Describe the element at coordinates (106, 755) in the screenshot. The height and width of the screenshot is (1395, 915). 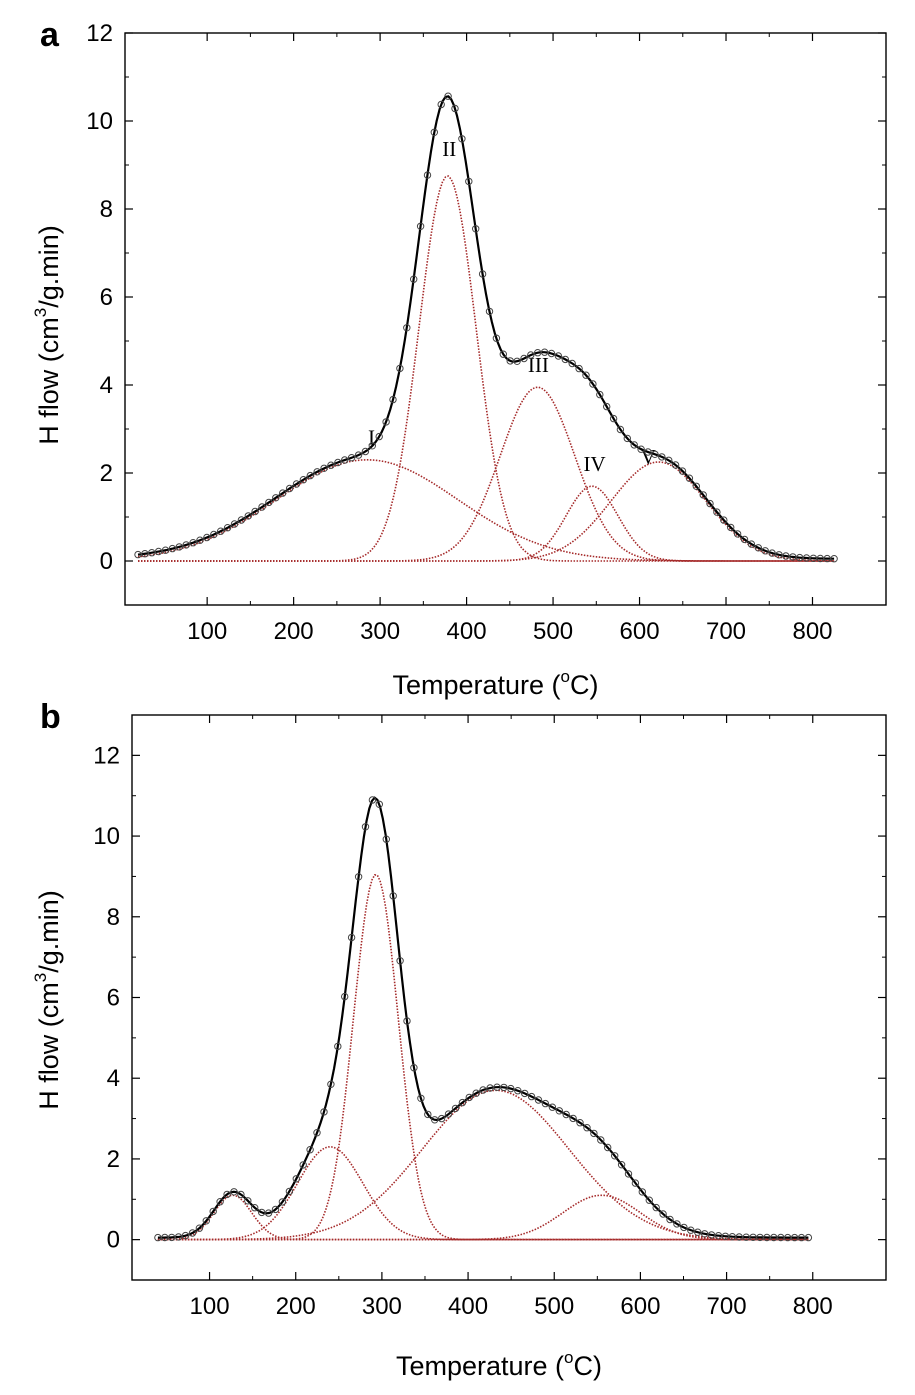
I see `y-tick-label: 12` at that location.